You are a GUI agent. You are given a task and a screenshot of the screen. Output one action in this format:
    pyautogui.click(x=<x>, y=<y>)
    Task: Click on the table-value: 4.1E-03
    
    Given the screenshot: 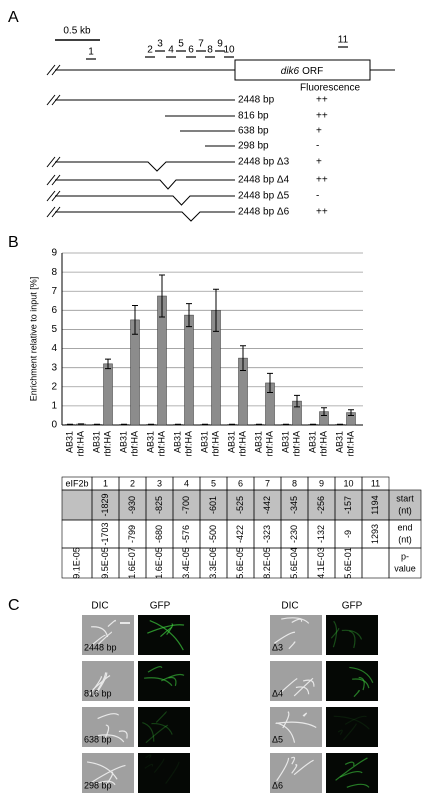 What is the action you would take?
    pyautogui.click(x=321, y=563)
    